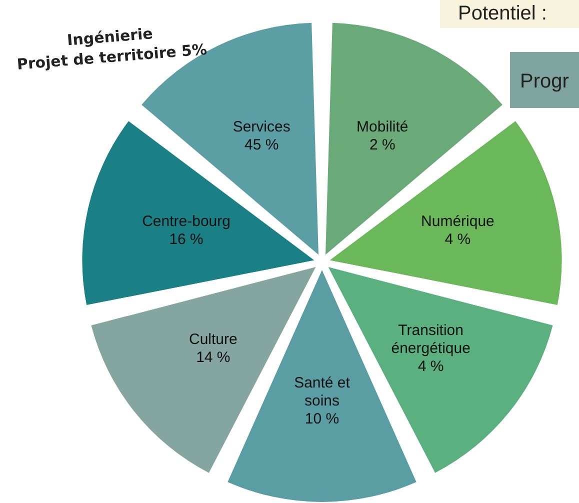  Describe the element at coordinates (261, 127) in the screenshot. I see `category-label: Services` at that location.